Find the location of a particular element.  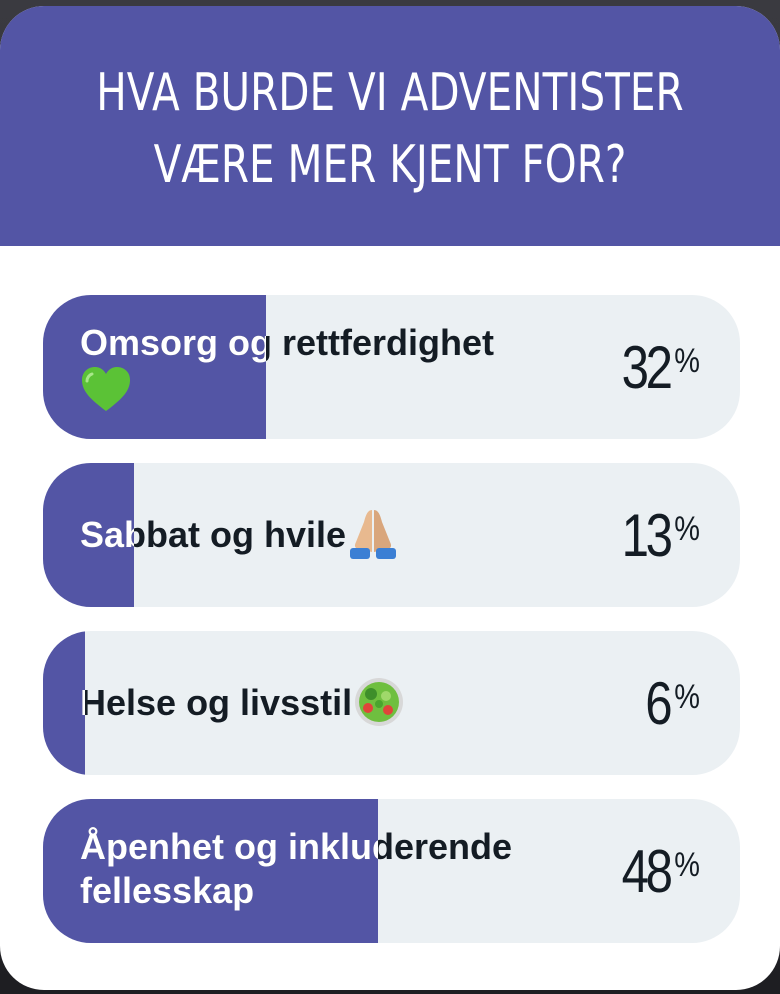

option-text: Åpenhet og inkluderende fellesskap is located at coordinates (296, 868).